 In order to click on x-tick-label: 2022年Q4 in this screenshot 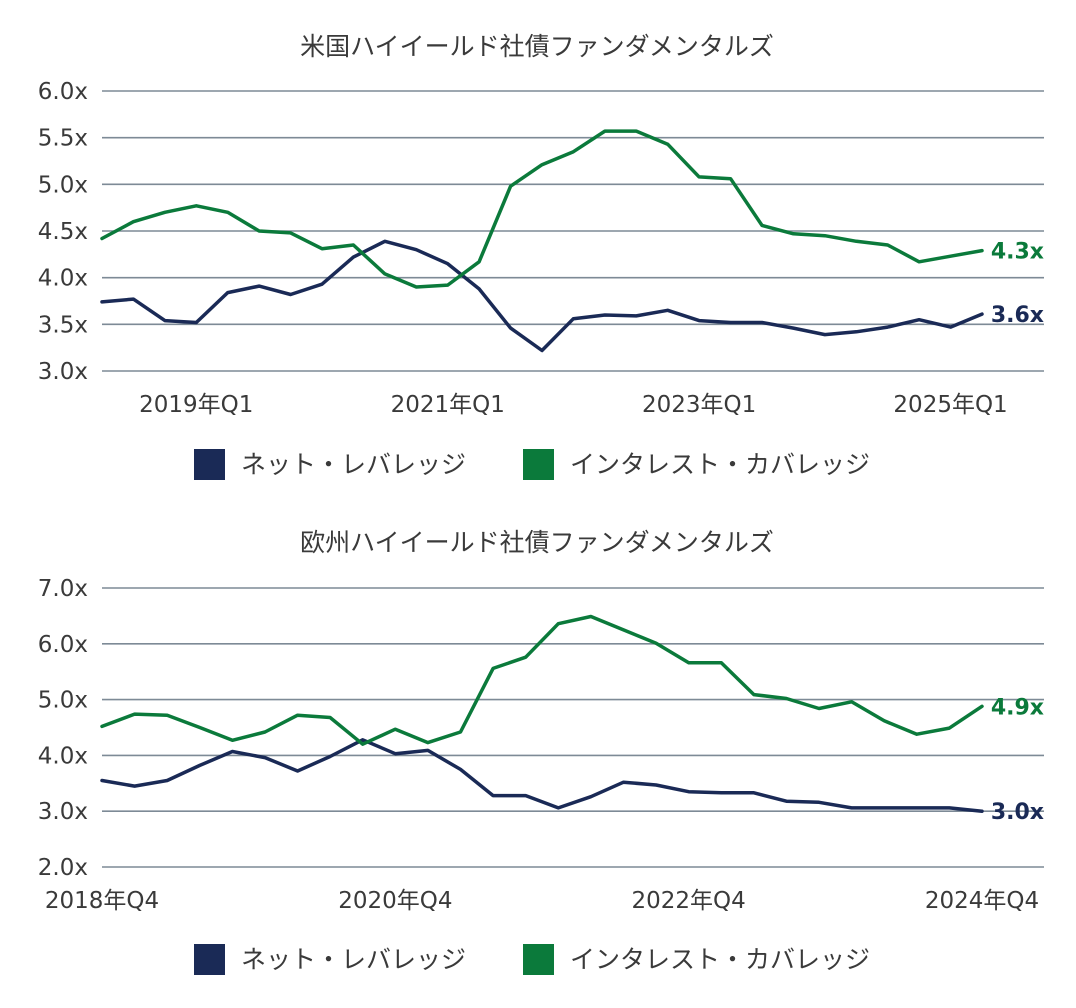, I will do `click(689, 901)`.